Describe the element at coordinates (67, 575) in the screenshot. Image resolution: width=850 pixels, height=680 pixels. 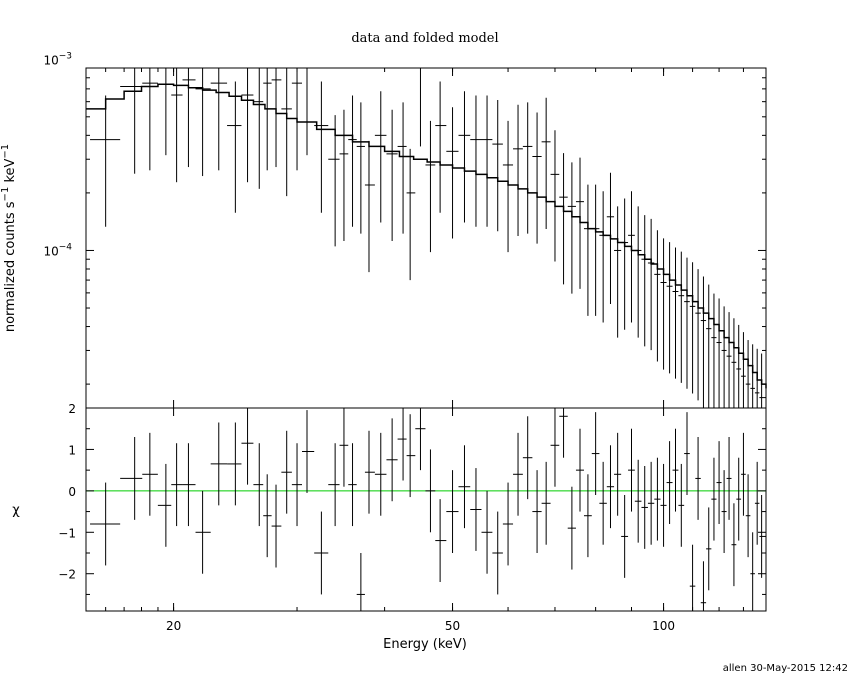
I see `y-tick-label: −2` at that location.